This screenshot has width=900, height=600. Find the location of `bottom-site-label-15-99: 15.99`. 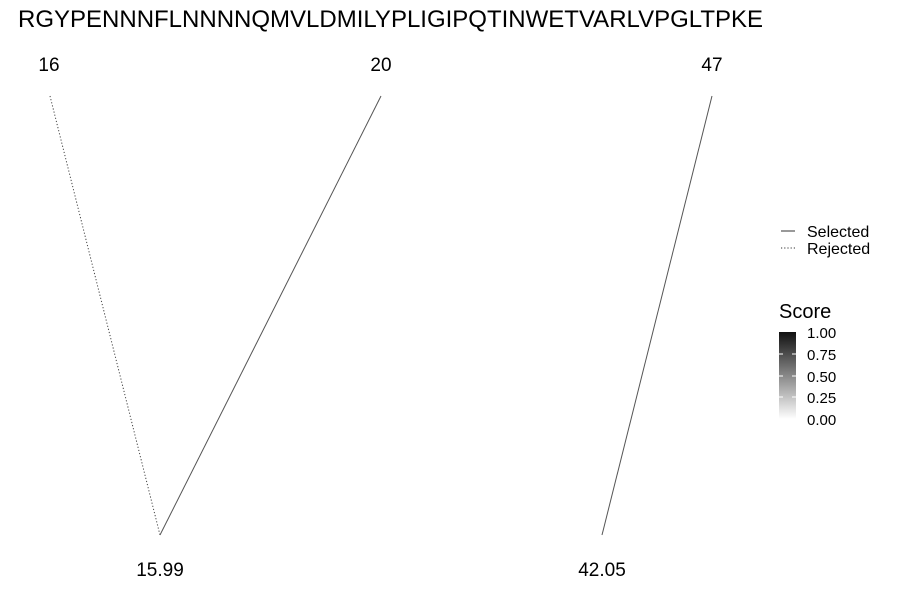

bottom-site-label-15-99: 15.99 is located at coordinates (160, 570).